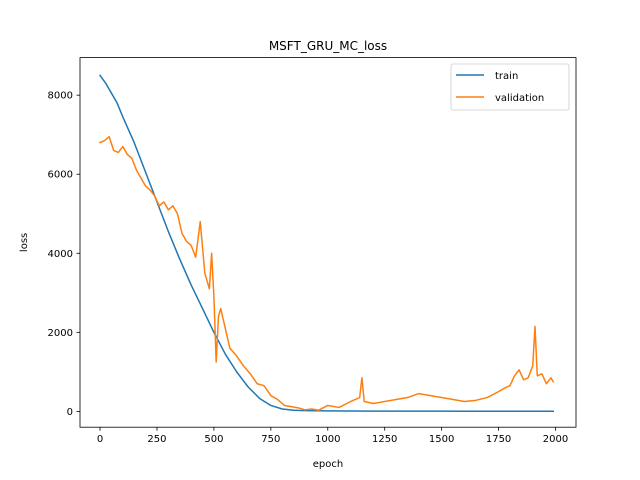 The image size is (640, 480). Describe the element at coordinates (213, 439) in the screenshot. I see `x-tick-label: 500` at that location.